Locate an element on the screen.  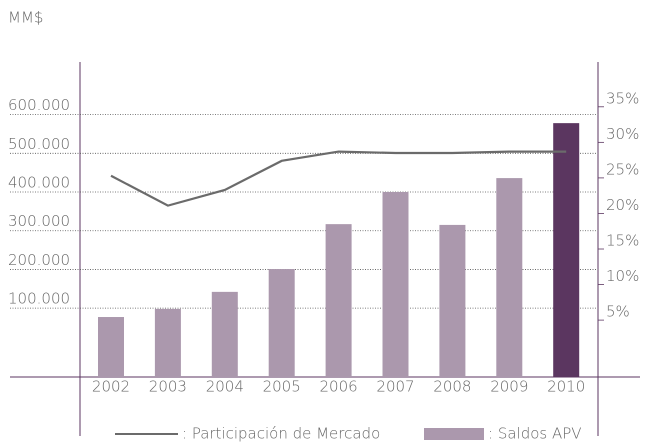
y2-tick-label: 35% is located at coordinates (622, 98).